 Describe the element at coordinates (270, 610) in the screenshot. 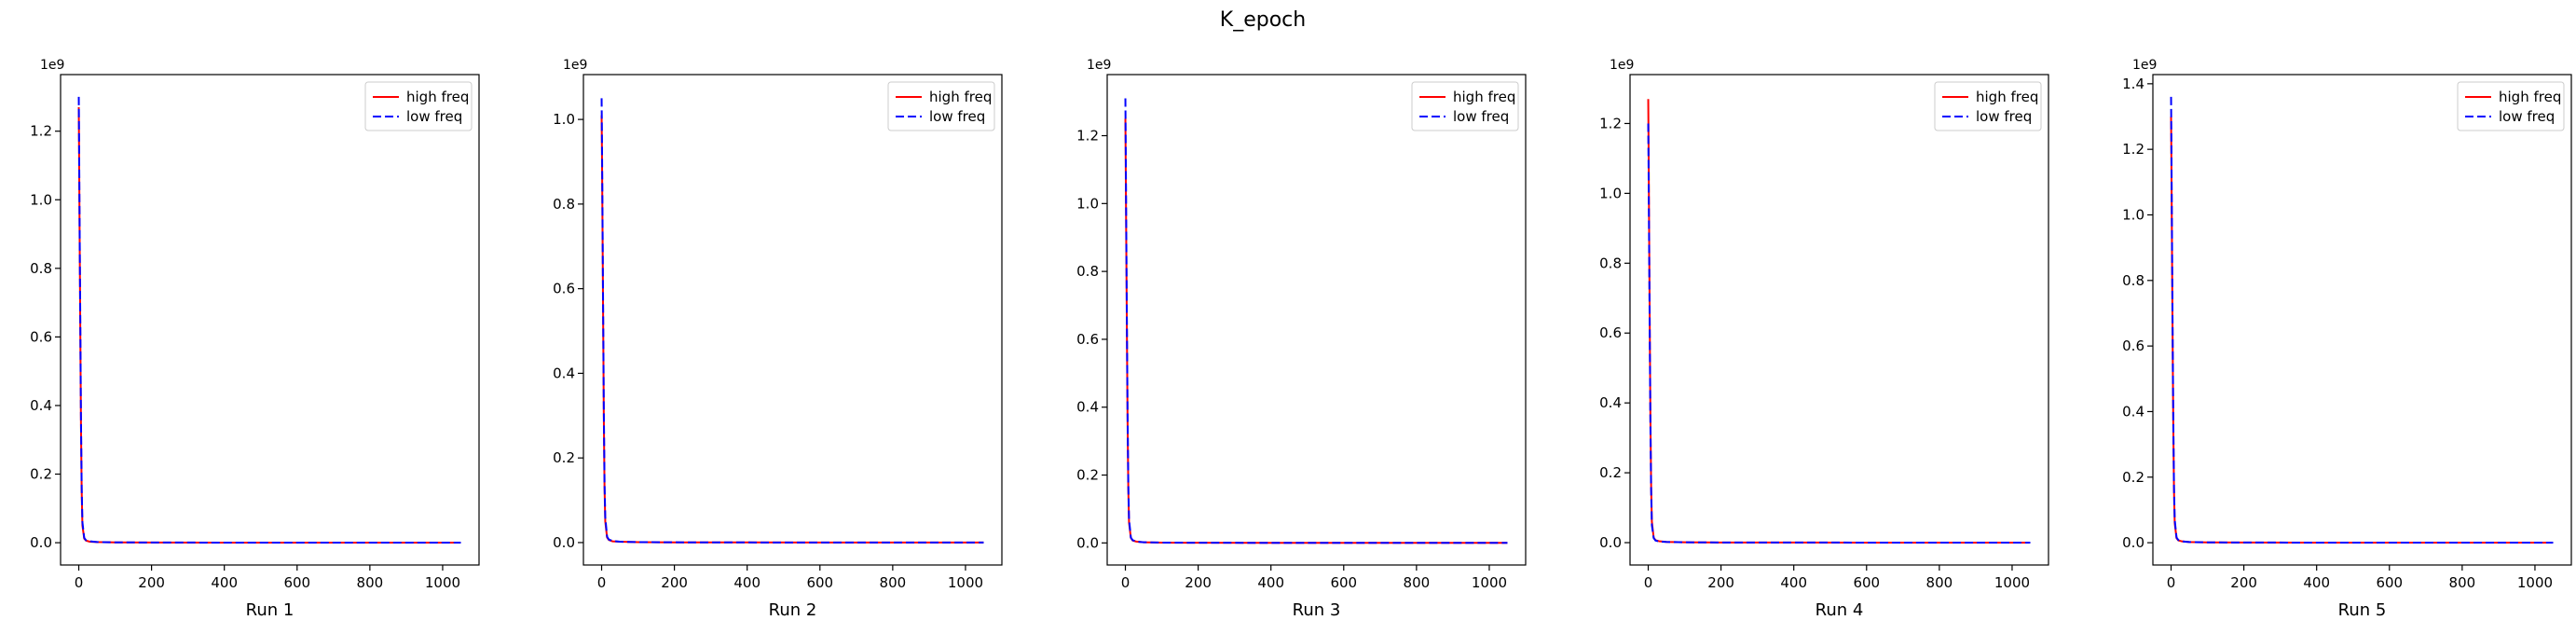

I see `x-axis-label: Run 1` at that location.